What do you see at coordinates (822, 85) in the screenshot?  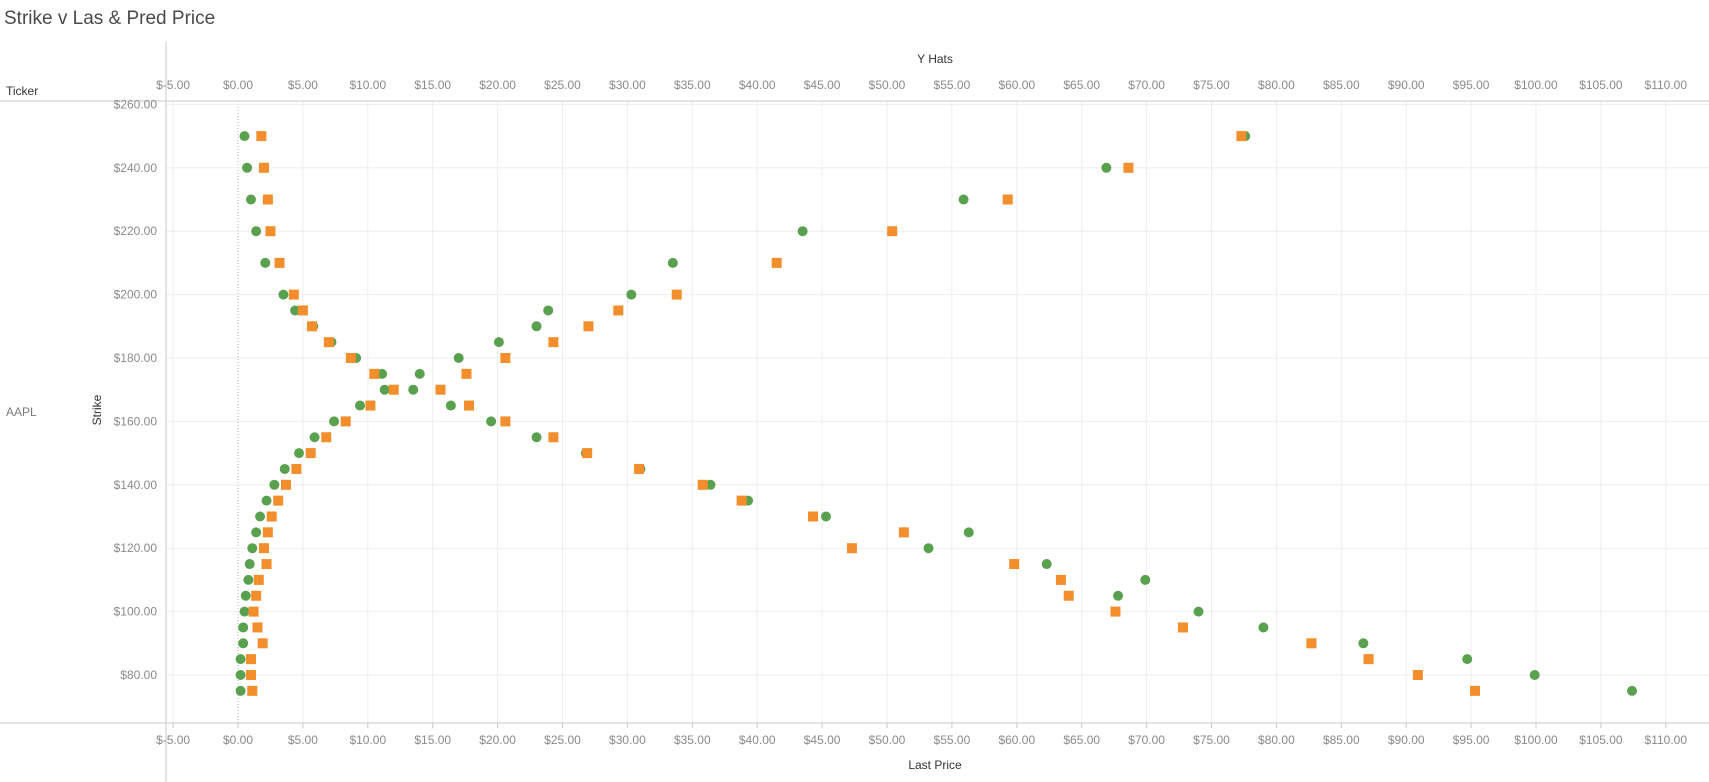 I see `x-top-tick-label: $45.00` at bounding box center [822, 85].